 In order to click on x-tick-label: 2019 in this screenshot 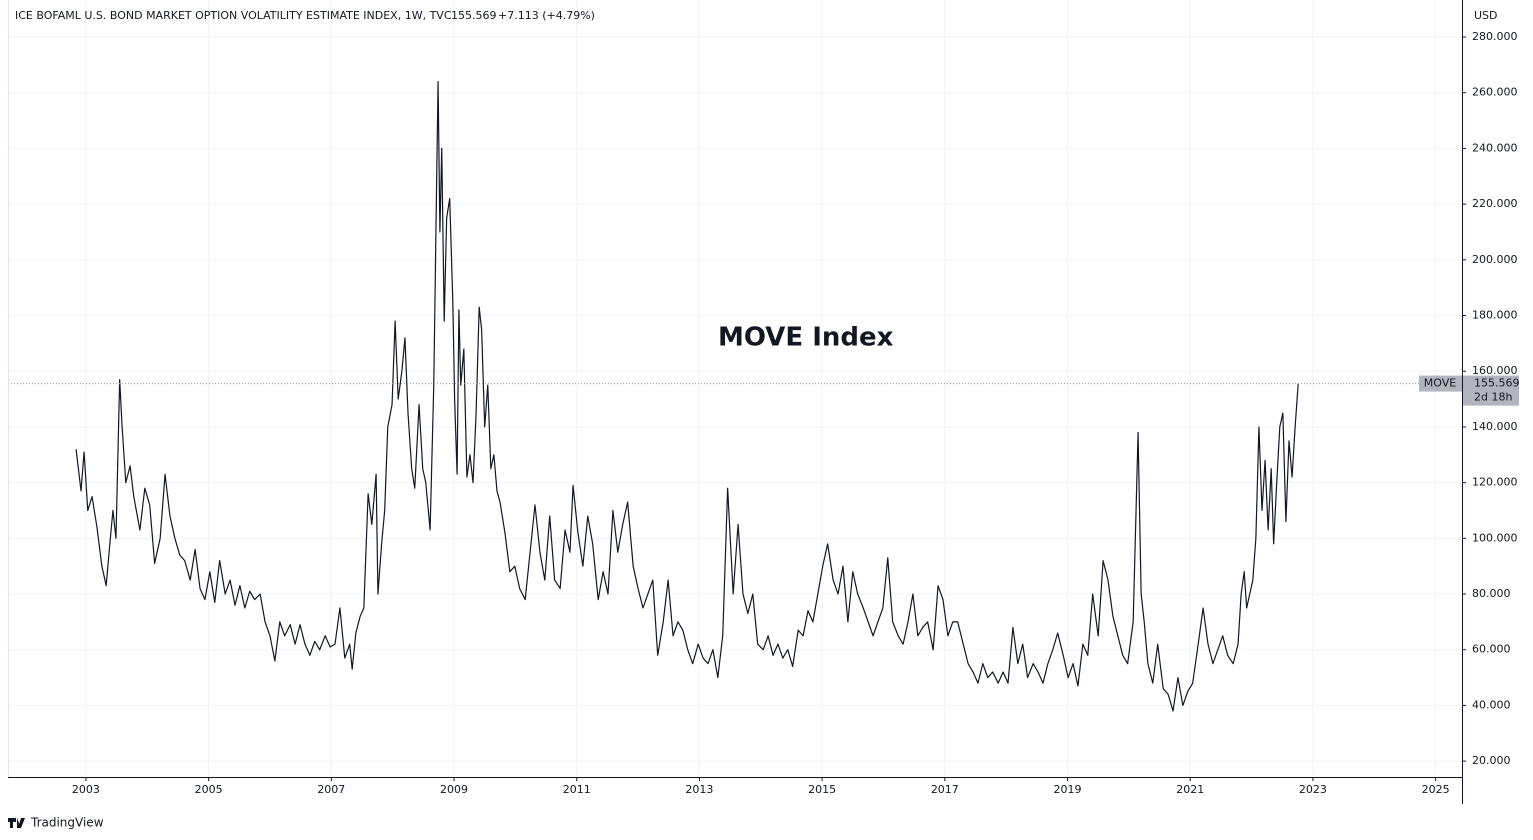, I will do `click(1068, 789)`.